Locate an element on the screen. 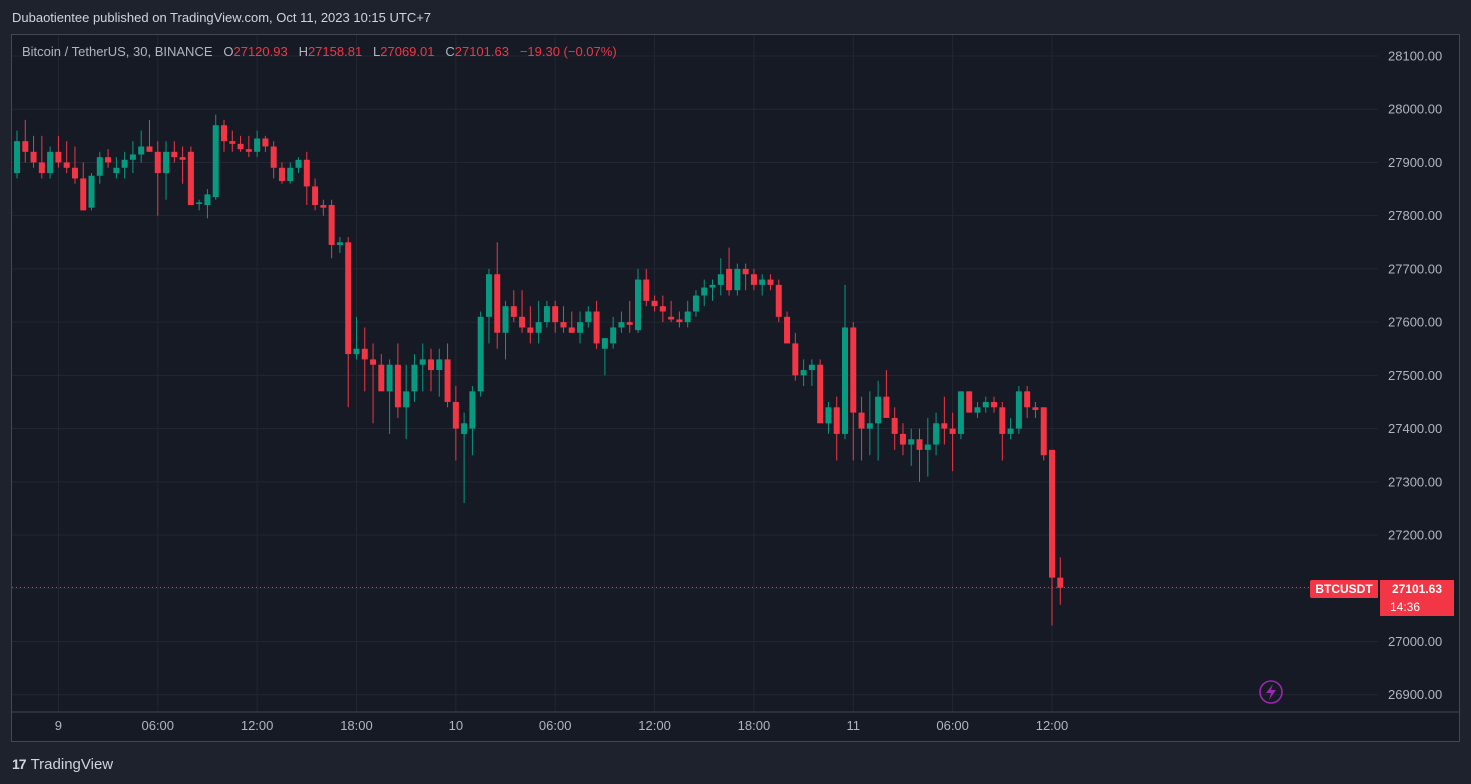 The height and width of the screenshot is (784, 1471). legend-low: 27069.01 is located at coordinates (407, 51).